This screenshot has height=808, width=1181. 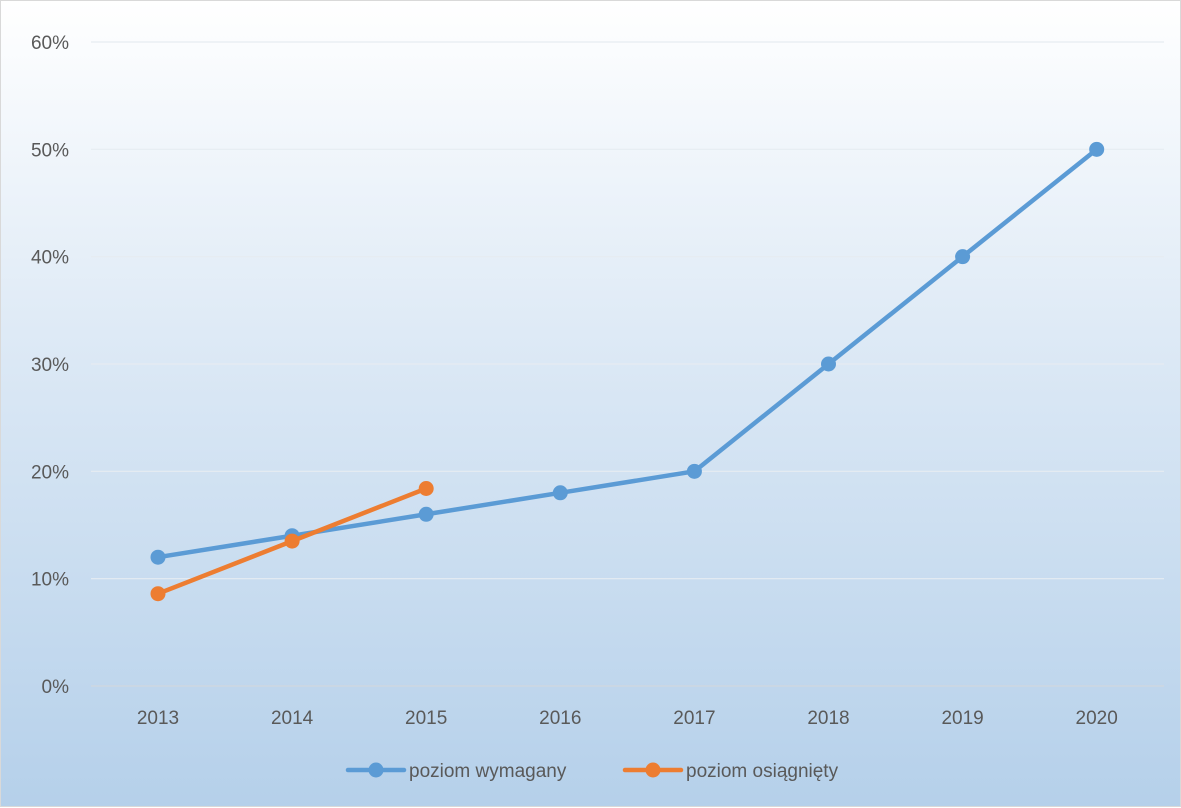 I want to click on legend-label: poziom wymagany, so click(x=488, y=771).